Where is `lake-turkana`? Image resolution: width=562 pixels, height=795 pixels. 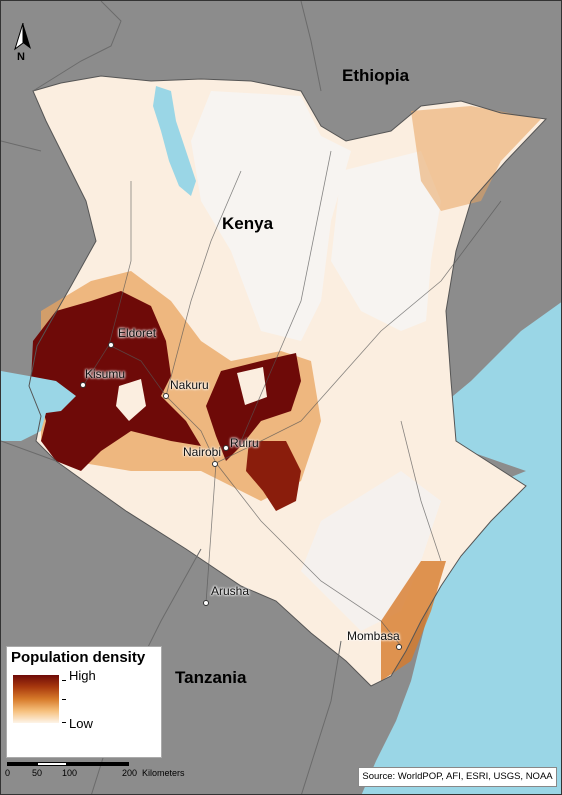
lake-turkana is located at coordinates (174, 141).